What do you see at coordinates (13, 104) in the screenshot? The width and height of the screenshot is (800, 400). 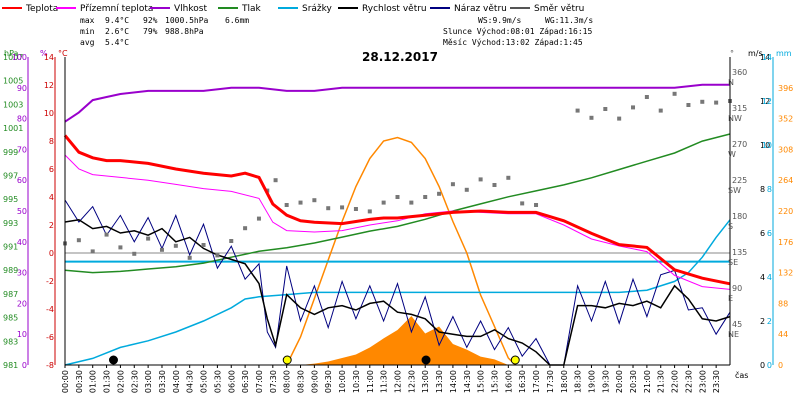 I see `hpa-tick-label: 1003` at bounding box center [13, 104].